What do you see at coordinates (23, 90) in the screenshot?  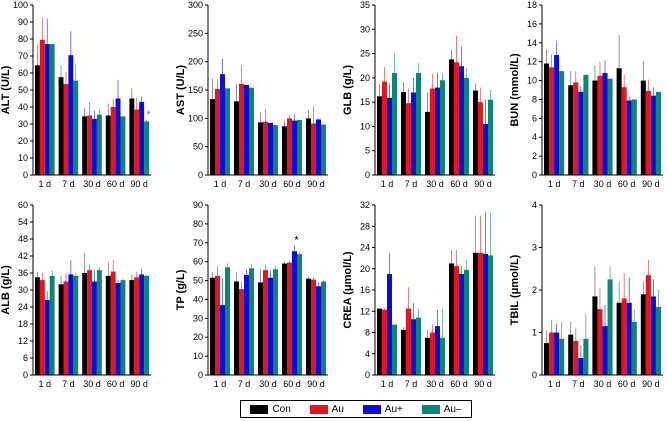 I see `y-tick-label: 50` at bounding box center [23, 90].